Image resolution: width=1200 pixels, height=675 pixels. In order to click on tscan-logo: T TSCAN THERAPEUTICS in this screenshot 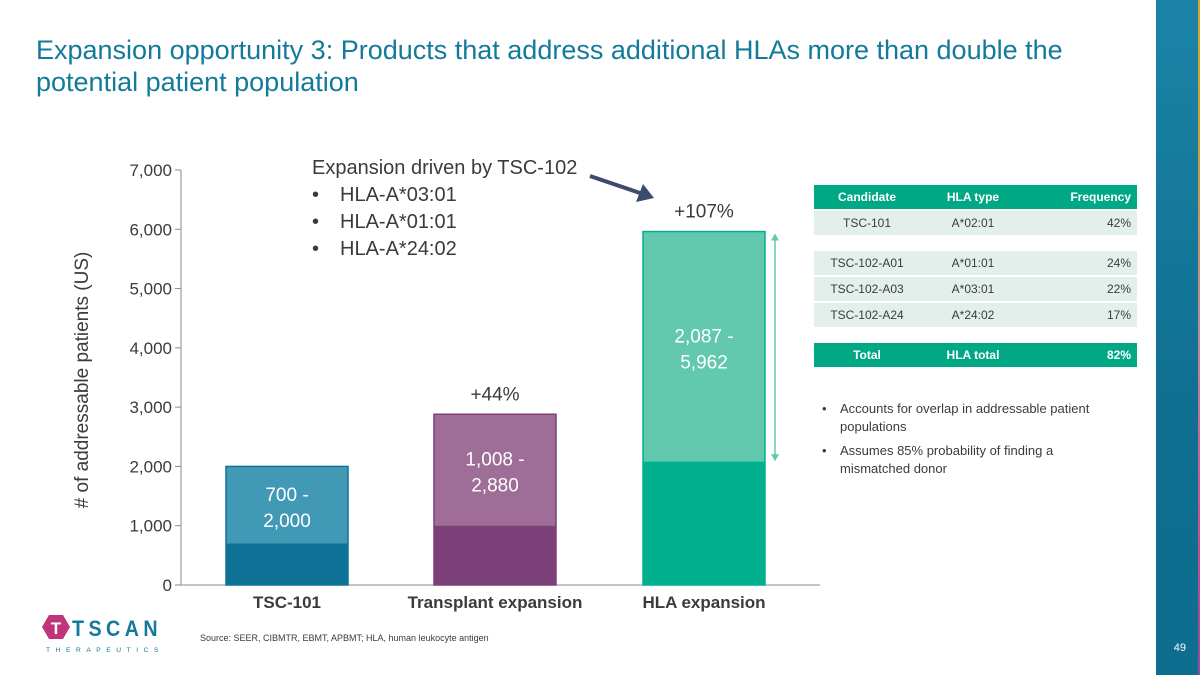, I will do `click(103, 634)`.